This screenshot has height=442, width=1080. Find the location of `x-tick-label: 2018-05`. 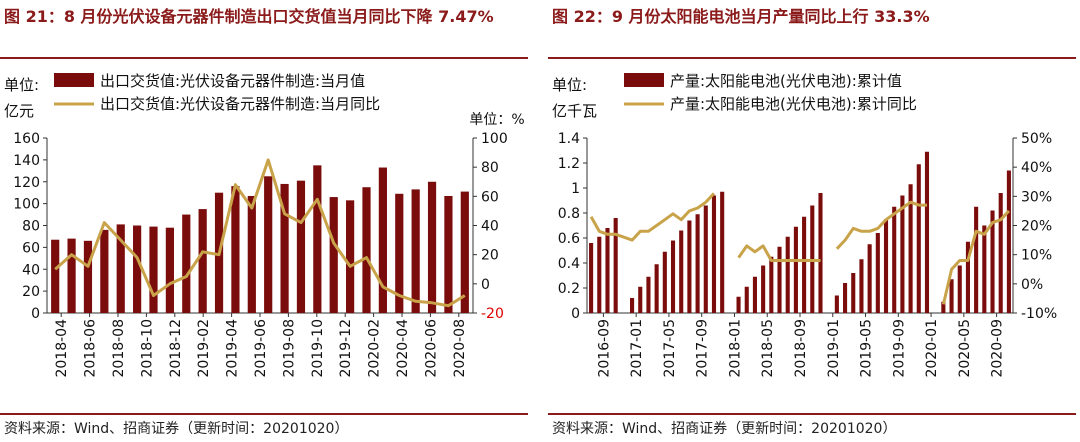

x-tick-label: 2018-05 is located at coordinates (768, 348).